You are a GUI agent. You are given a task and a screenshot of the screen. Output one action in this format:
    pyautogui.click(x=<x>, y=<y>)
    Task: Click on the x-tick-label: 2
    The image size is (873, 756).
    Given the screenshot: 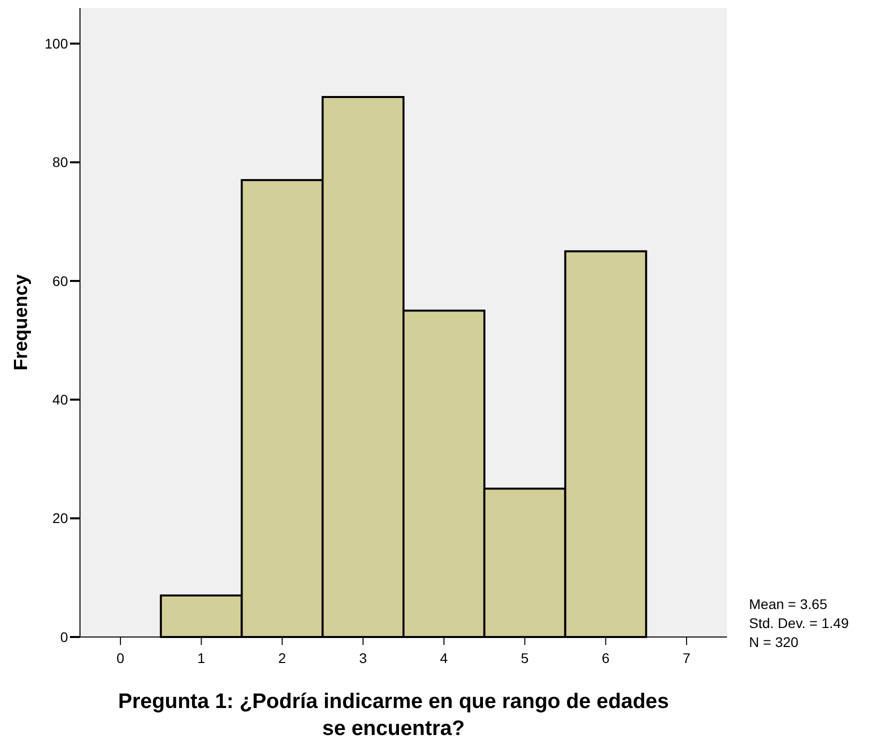 What is the action you would take?
    pyautogui.click(x=282, y=658)
    